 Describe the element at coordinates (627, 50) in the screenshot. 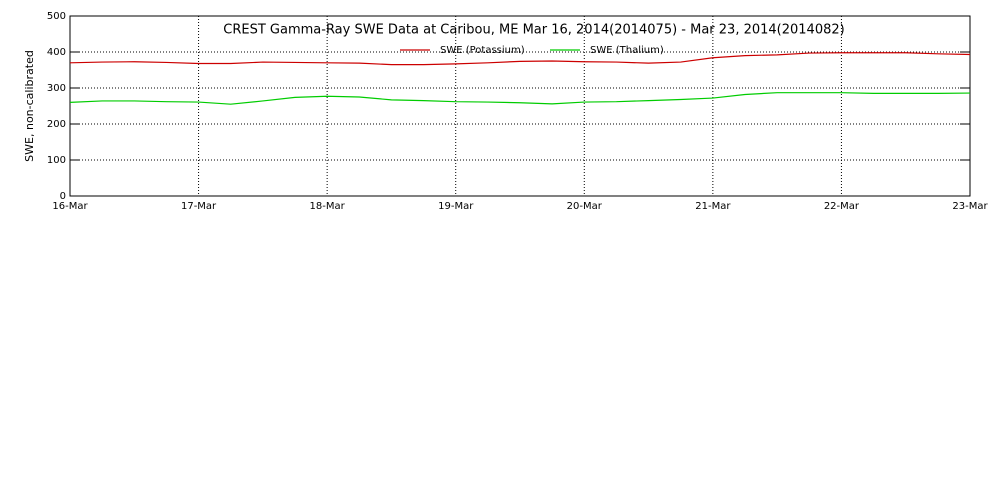

I see `legend-label: SWE (Thalium)` at that location.